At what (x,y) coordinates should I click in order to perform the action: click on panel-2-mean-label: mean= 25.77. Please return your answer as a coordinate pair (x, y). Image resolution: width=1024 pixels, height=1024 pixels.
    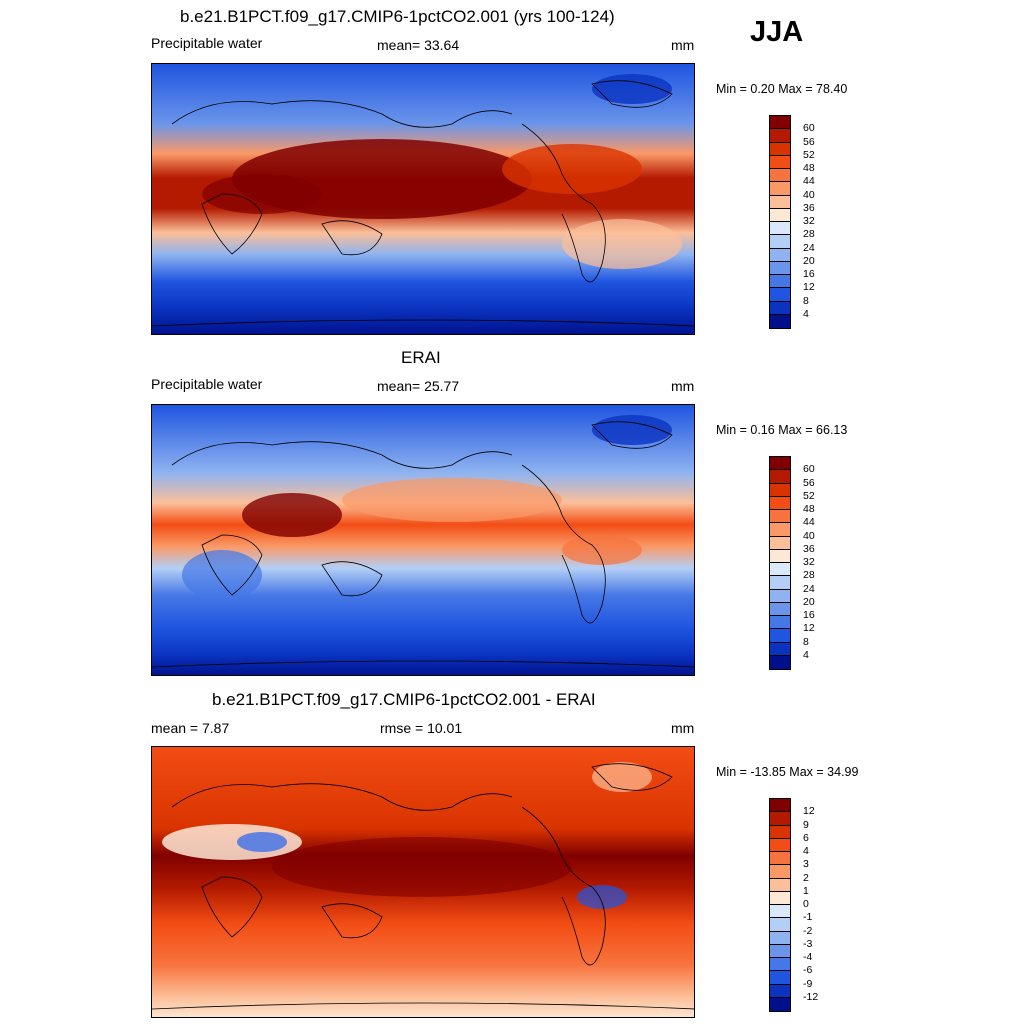
    Looking at the image, I should click on (418, 386).